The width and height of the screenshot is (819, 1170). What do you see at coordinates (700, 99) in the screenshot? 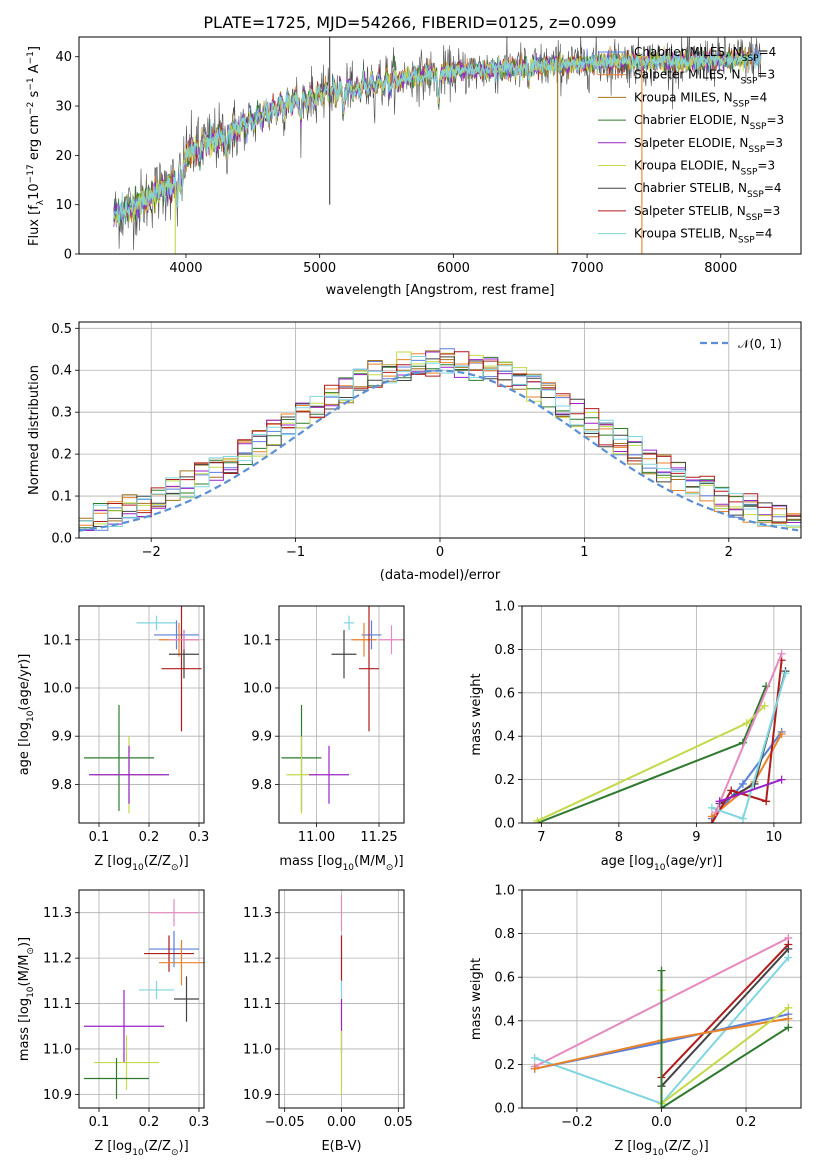
I see `legend-entry: Kroupa MILES, NSSP=4` at bounding box center [700, 99].